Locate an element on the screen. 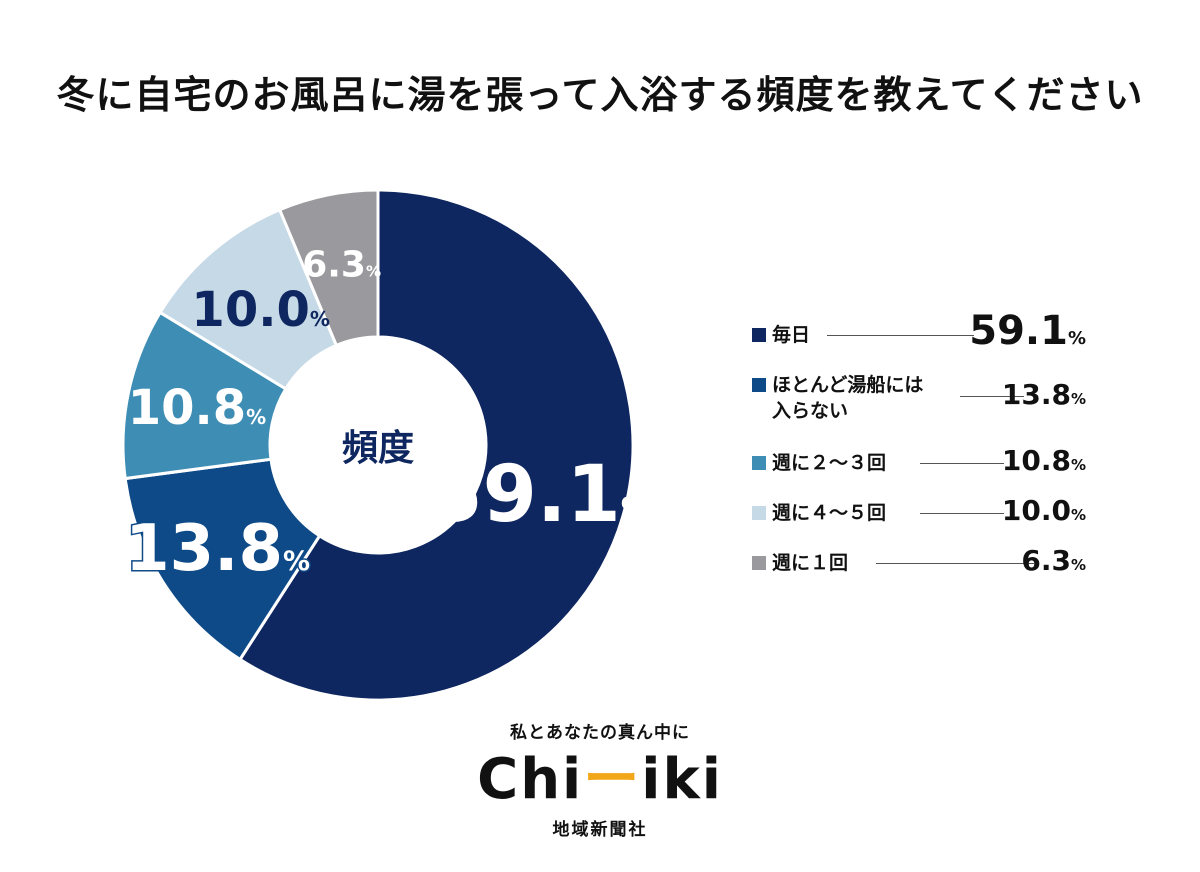  legend-label: 週に１回 is located at coordinates (810, 563).